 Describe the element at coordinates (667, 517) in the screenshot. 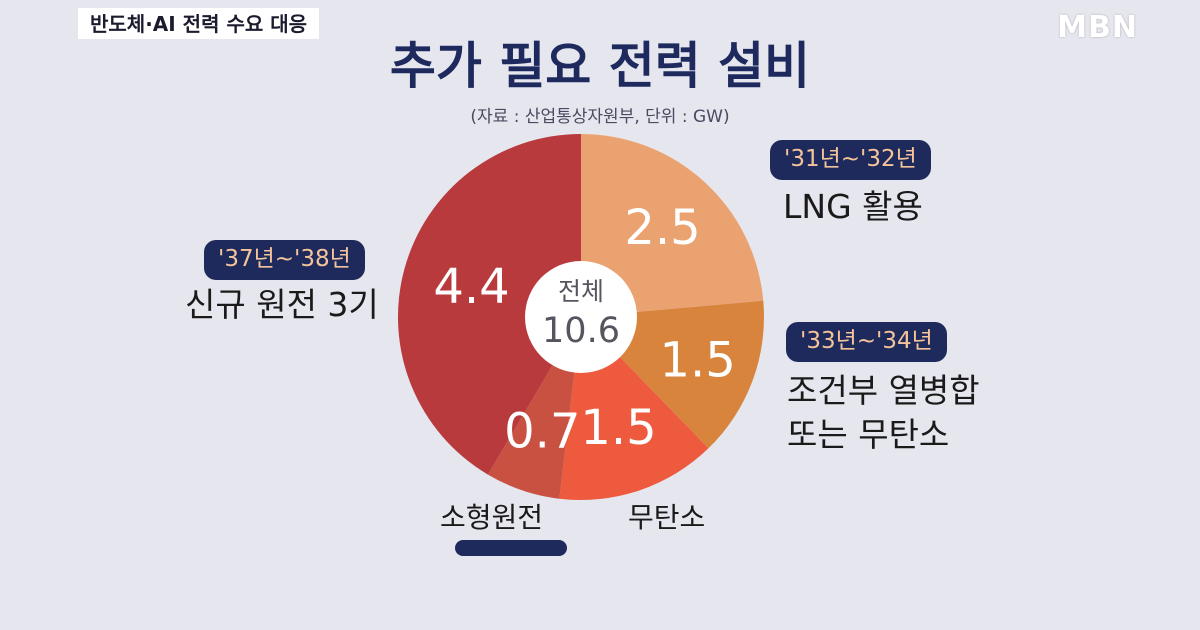

I see `label-carbonfree: 무탄소` at that location.